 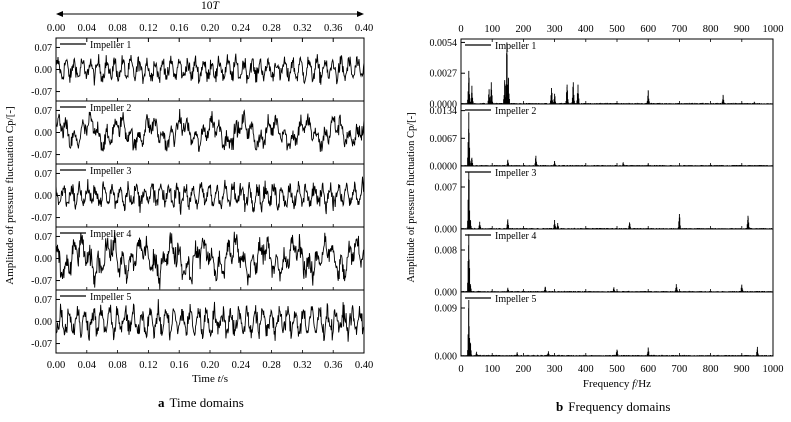 What do you see at coordinates (460, 29) in the screenshot?
I see `b-top-tick-label: 0` at bounding box center [460, 29].